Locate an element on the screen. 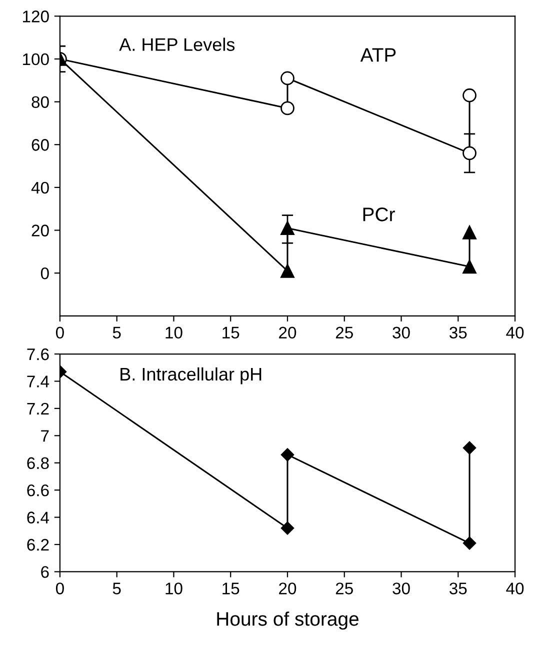 This screenshot has height=646, width=545. x-axis-title: Hours of storage is located at coordinates (287, 621).